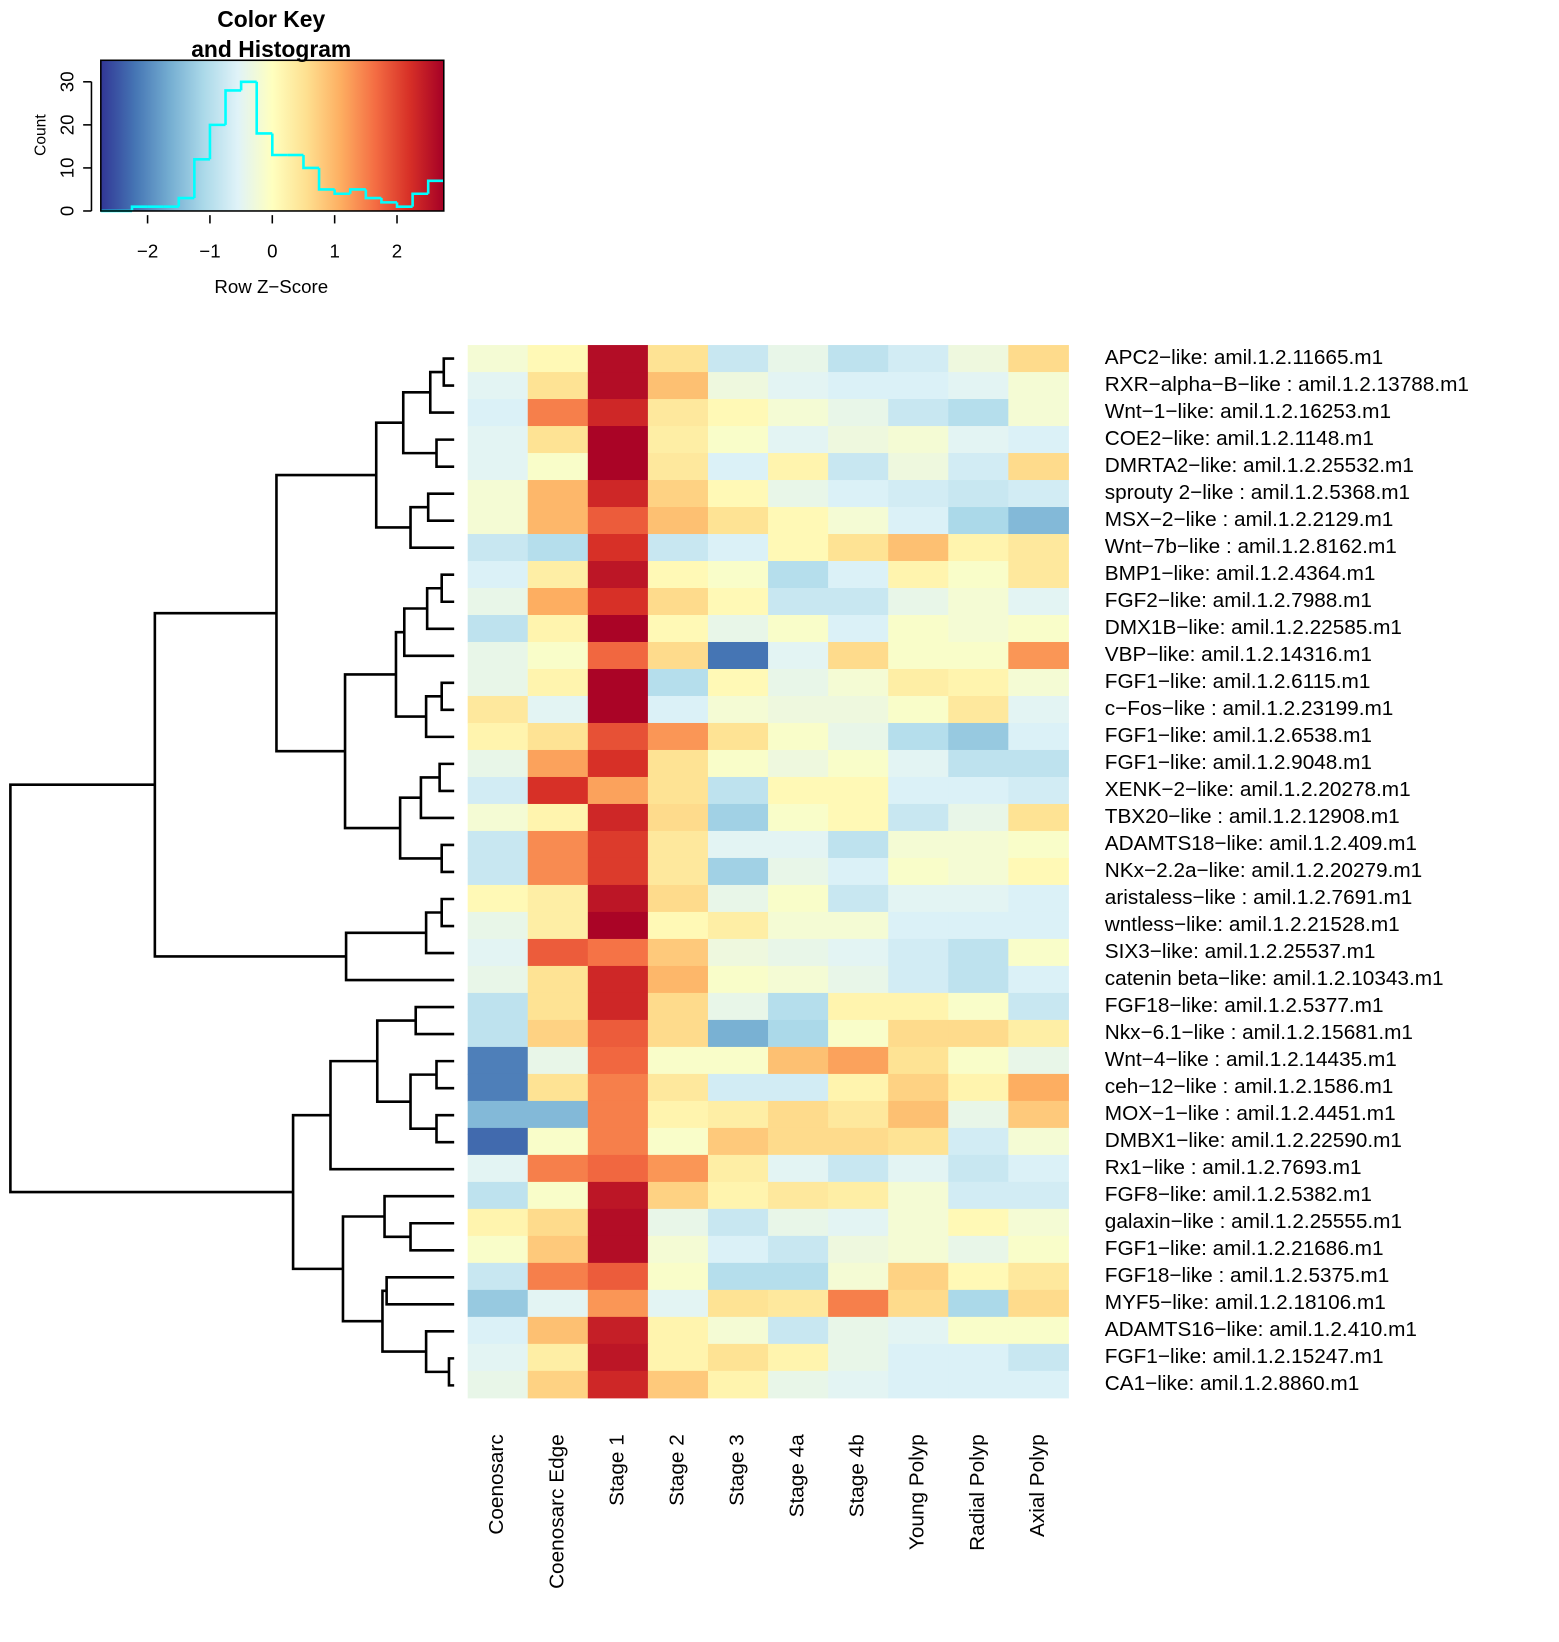  I want to click on row-label: FGF1−like: amil.1.2.6115.m1, so click(1238, 681).